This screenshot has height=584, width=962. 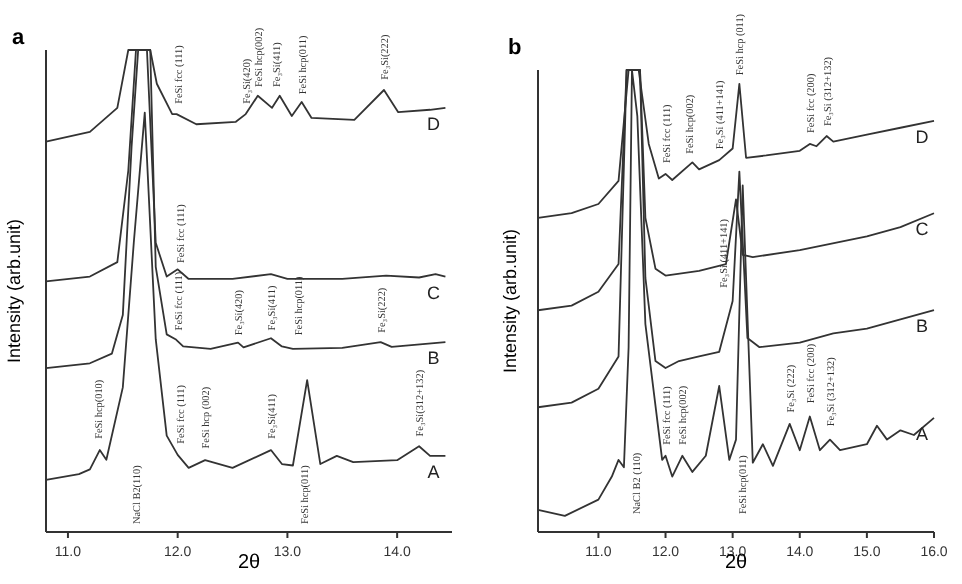 What do you see at coordinates (515, 48) in the screenshot?
I see `chart-title: b` at bounding box center [515, 48].